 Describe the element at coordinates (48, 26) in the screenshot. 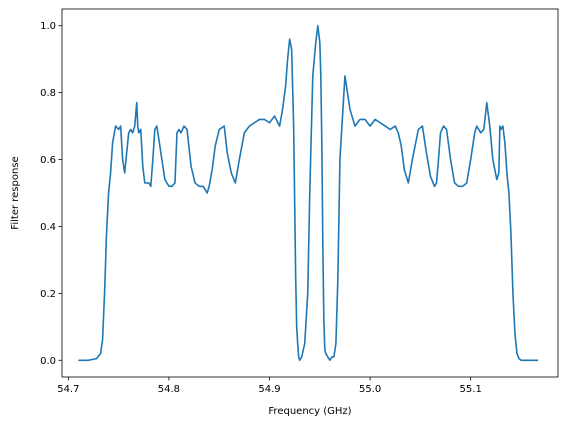

I see `y-tick-label: 1.0` at that location.